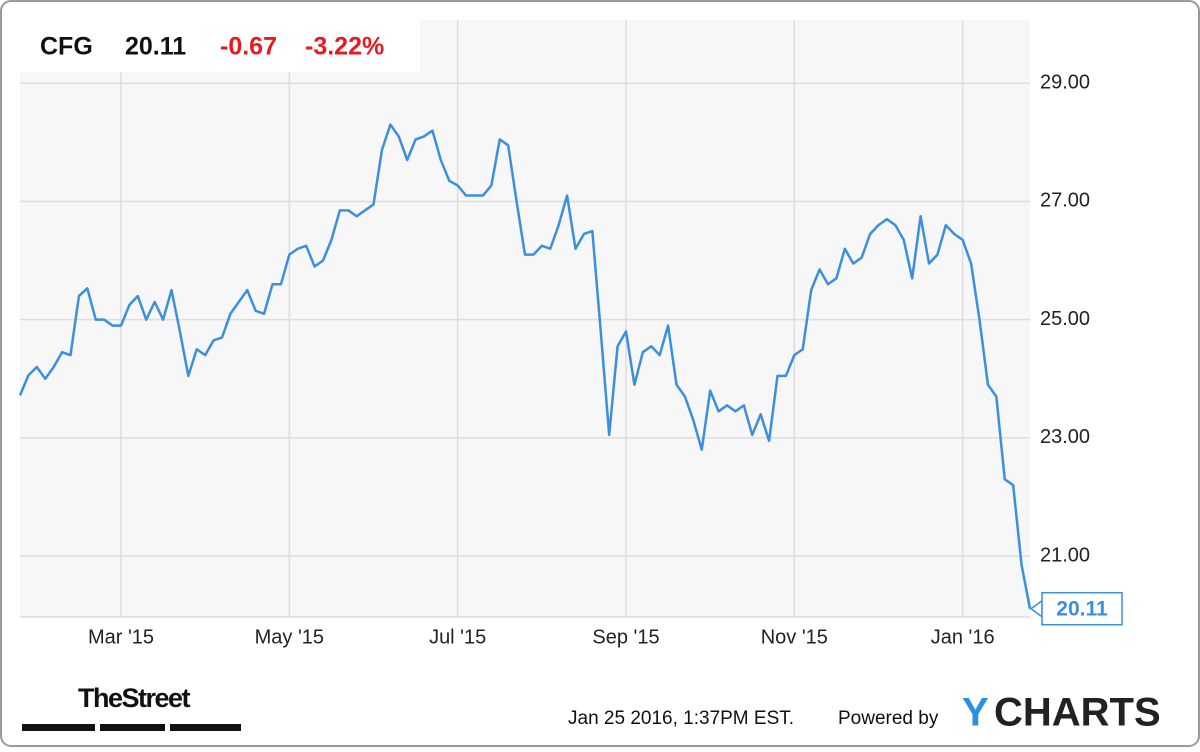 Image resolution: width=1200 pixels, height=752 pixels. Describe the element at coordinates (289, 637) in the screenshot. I see `x-tick-label: May '15` at that location.